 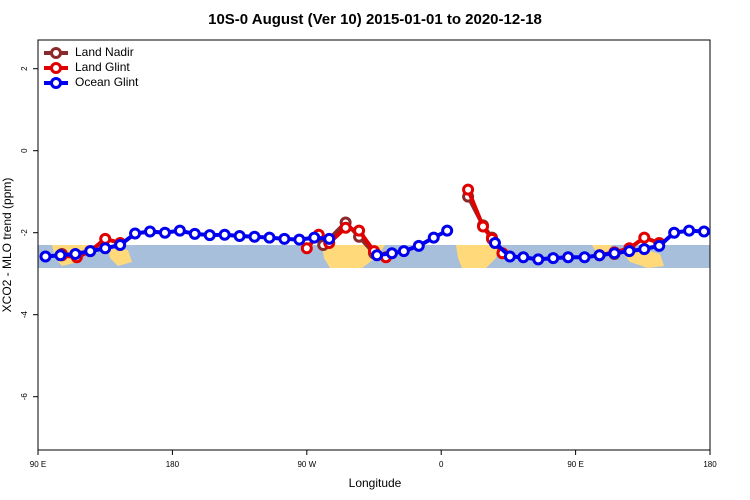 I want to click on x-tick-label: 90 W, so click(x=306, y=464).